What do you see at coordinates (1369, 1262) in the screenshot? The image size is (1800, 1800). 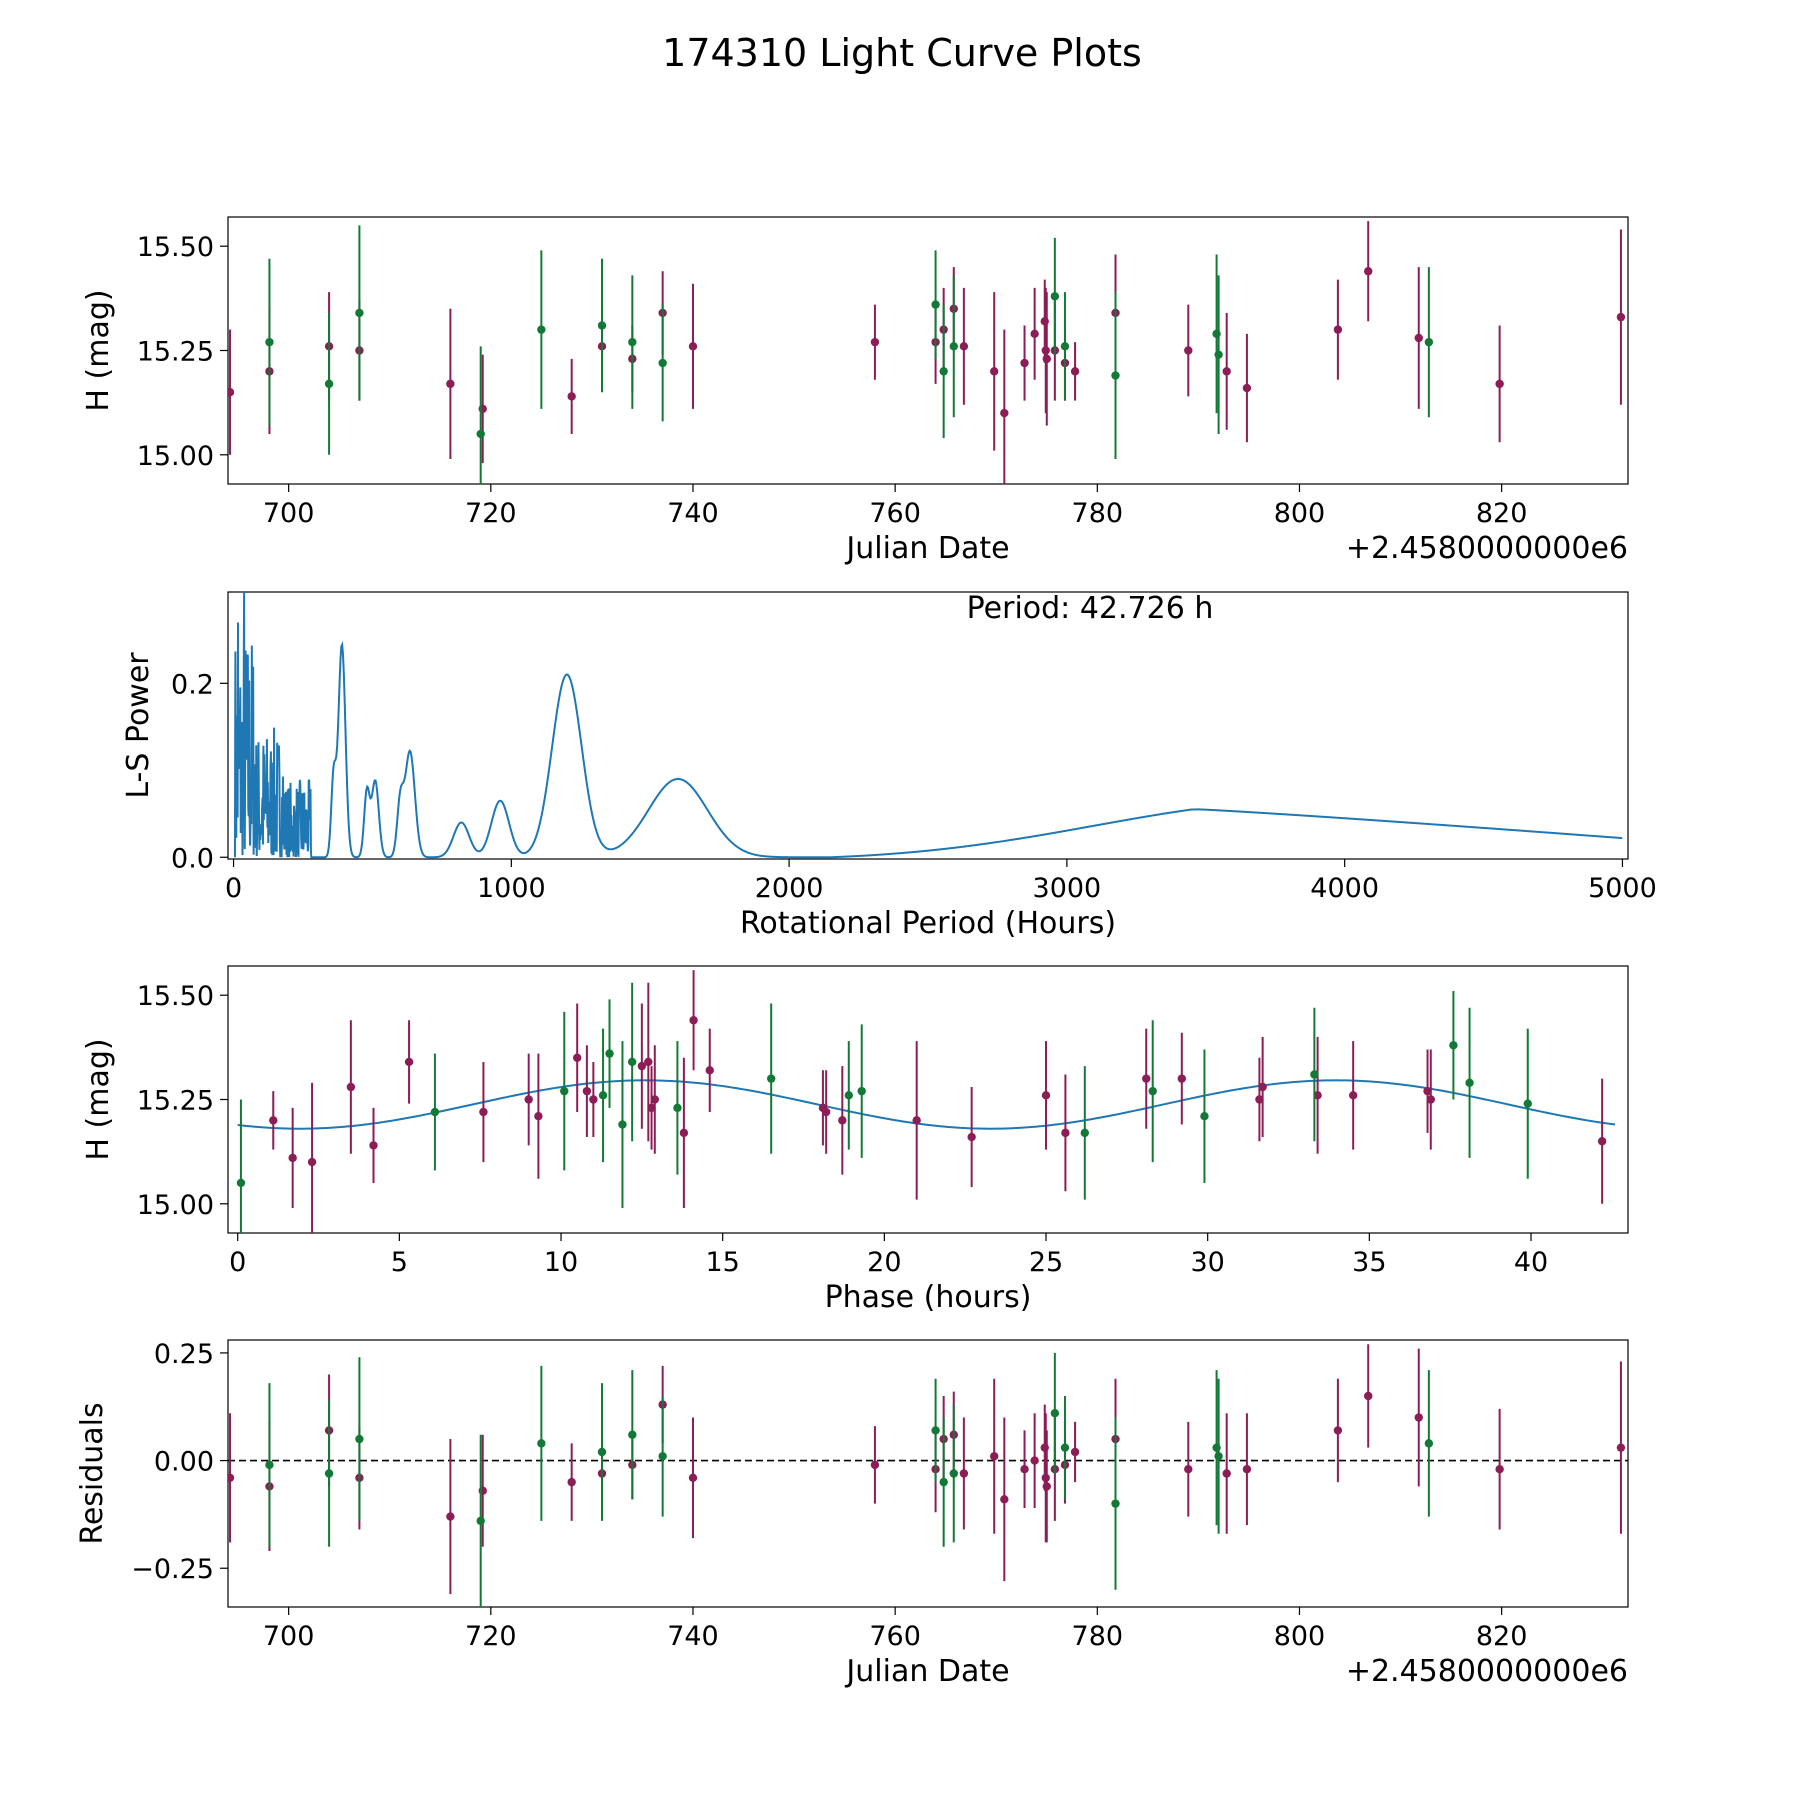 I see `x-tick-label: 35` at bounding box center [1369, 1262].